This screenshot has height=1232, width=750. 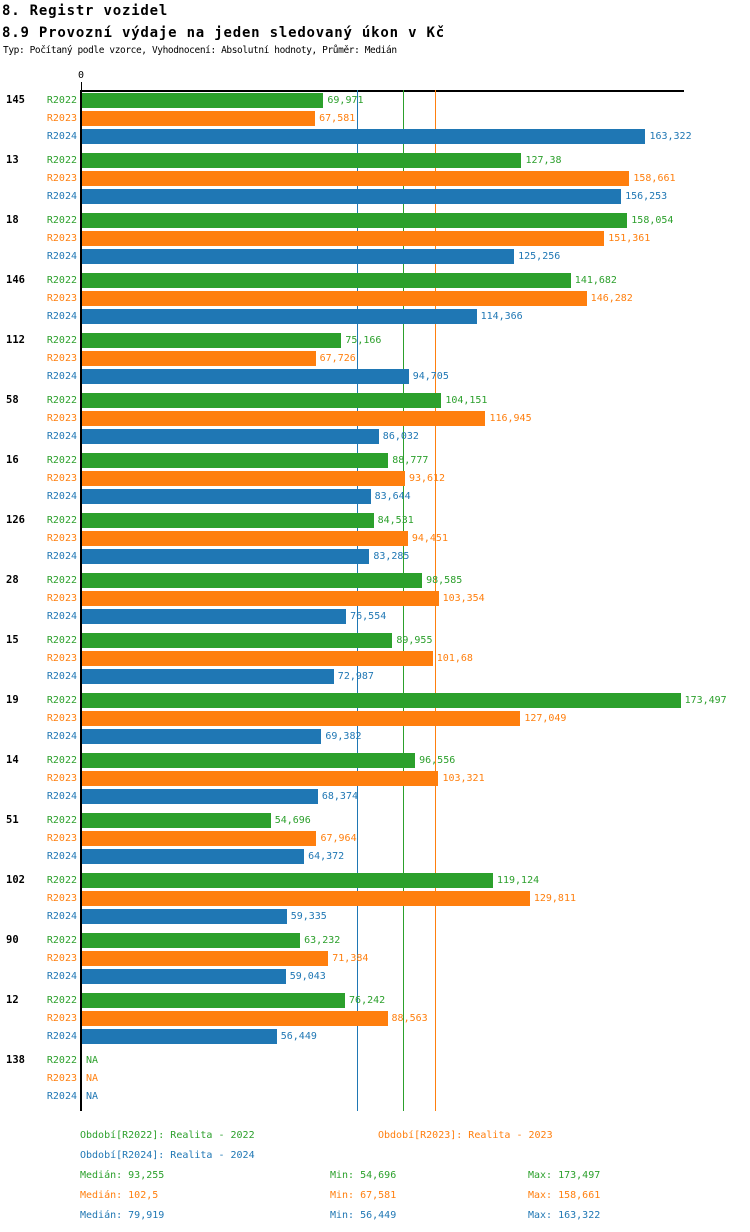 I want to click on bar-value-label: 103,321, so click(x=463, y=778).